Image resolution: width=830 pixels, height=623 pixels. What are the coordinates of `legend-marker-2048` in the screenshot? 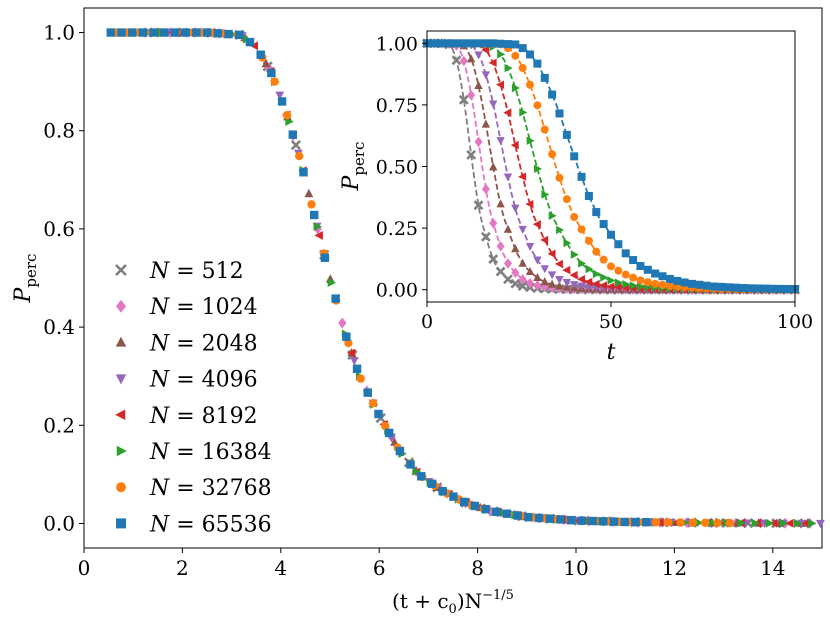 It's located at (121, 341).